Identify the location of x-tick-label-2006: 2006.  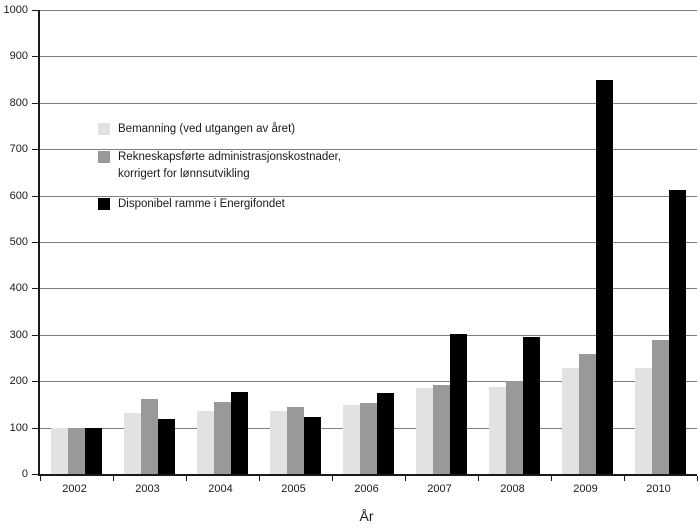
(366, 489).